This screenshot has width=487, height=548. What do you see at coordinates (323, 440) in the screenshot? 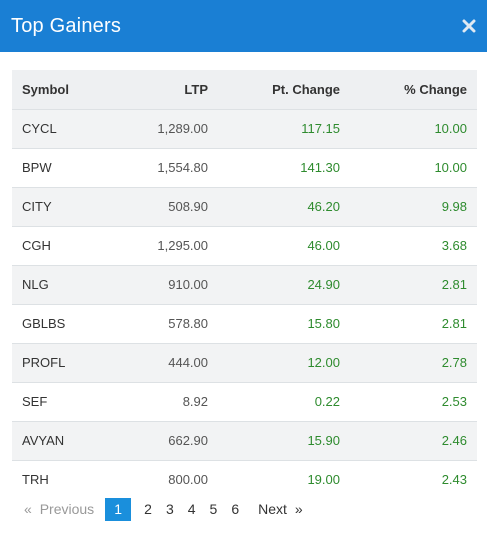
I see `cell-pt-change: 15.90` at bounding box center [323, 440].